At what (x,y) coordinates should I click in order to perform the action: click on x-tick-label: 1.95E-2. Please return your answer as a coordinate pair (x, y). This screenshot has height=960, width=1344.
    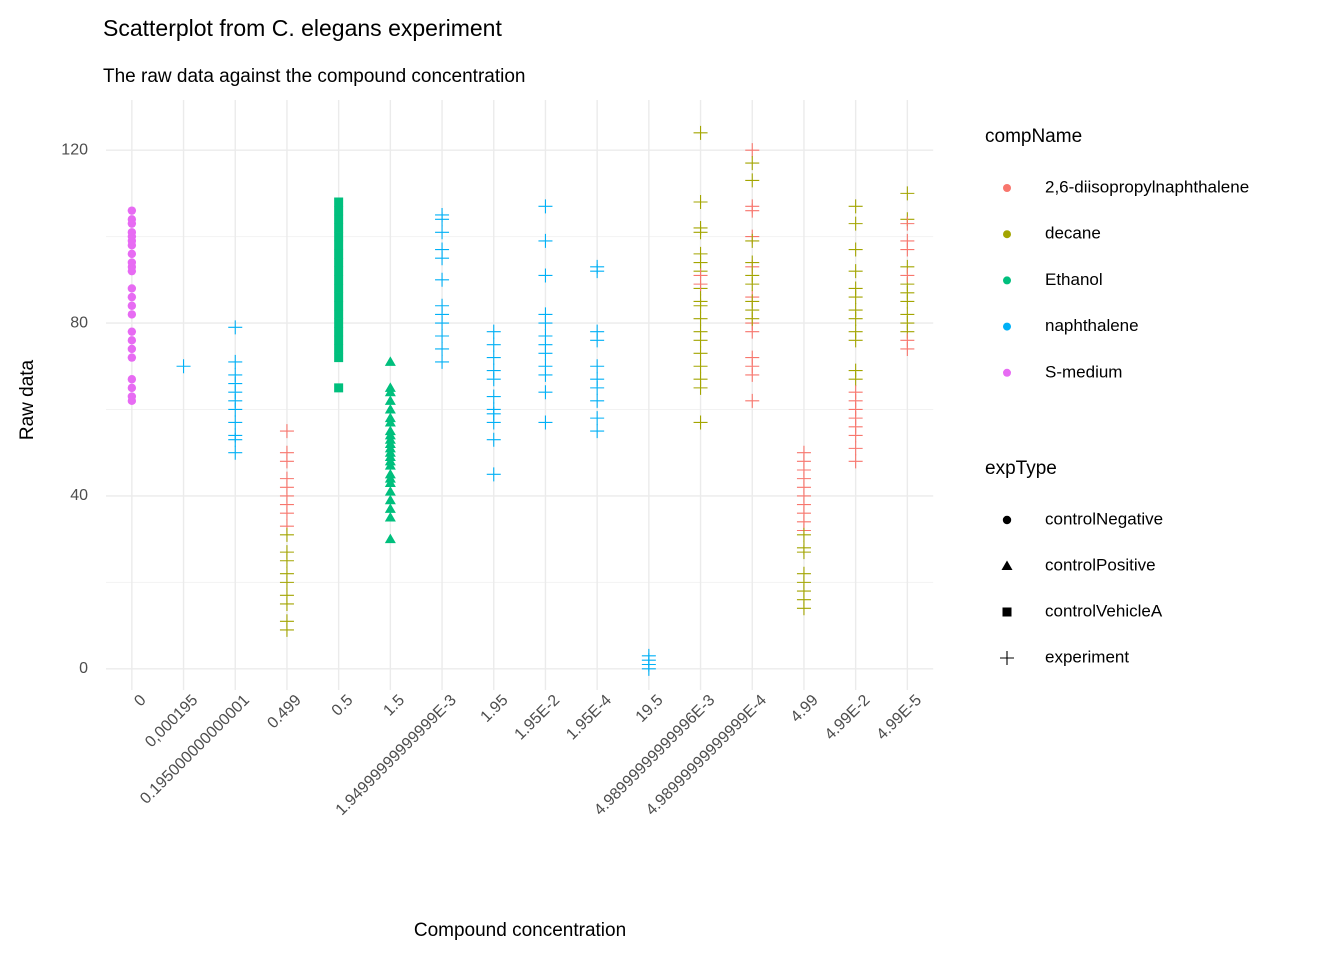
    Looking at the image, I should click on (538, 718).